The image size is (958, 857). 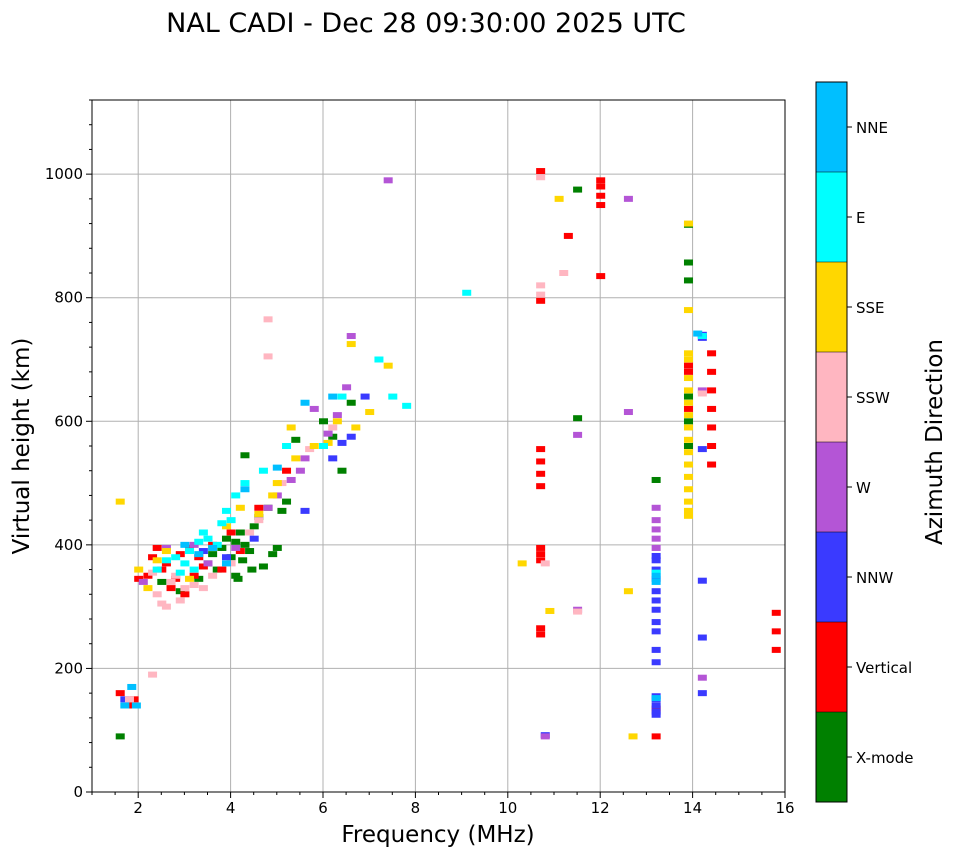 What do you see at coordinates (231, 808) in the screenshot?
I see `x-tick-label: 4` at bounding box center [231, 808].